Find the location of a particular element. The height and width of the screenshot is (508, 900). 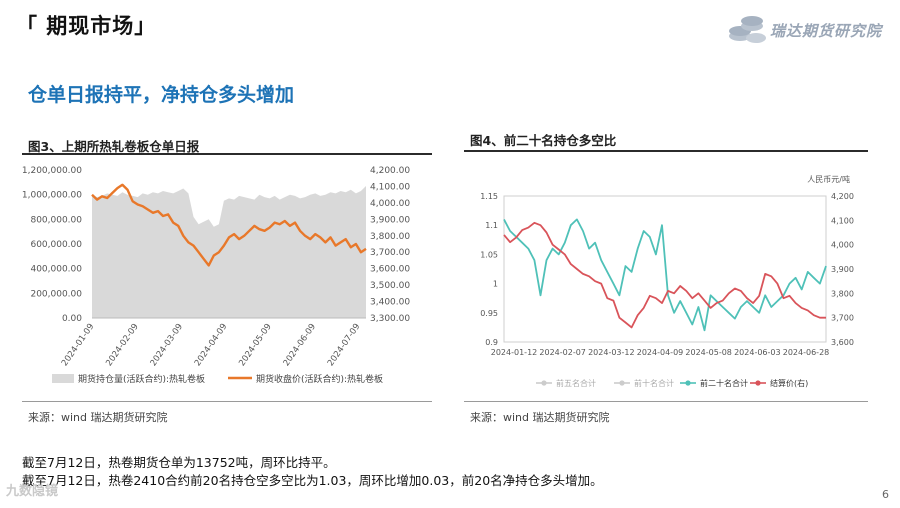

summary-line-1: 截至7月12日，热卷期货仓单为13752吨，周环比持平。 is located at coordinates (179, 462).